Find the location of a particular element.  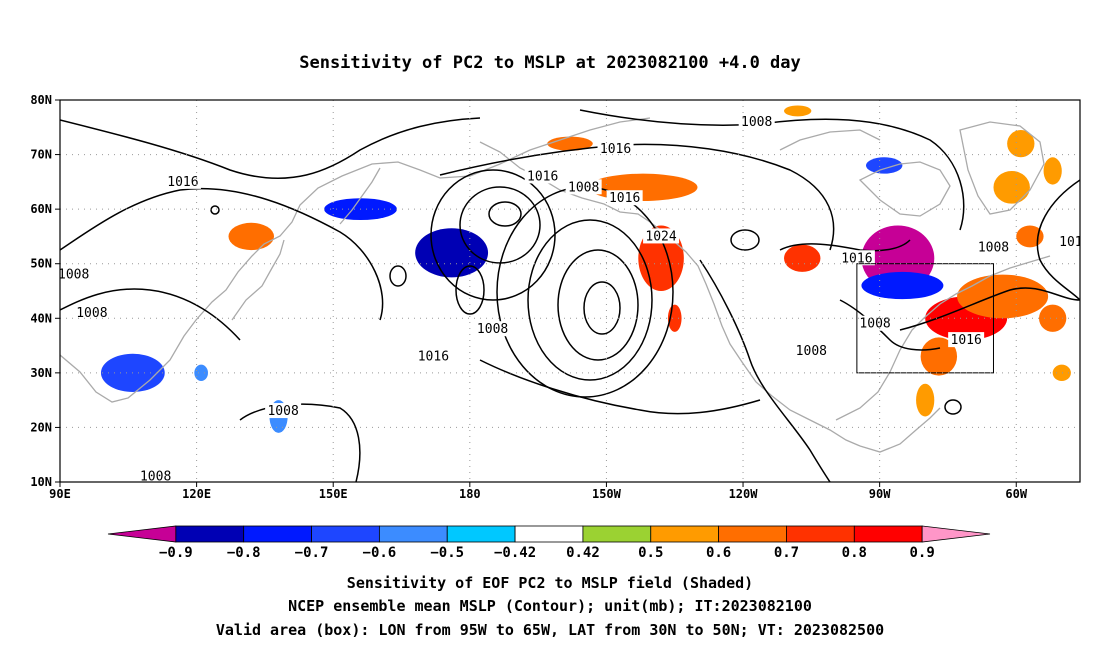

contour-label-9: 1008 is located at coordinates (993, 247).